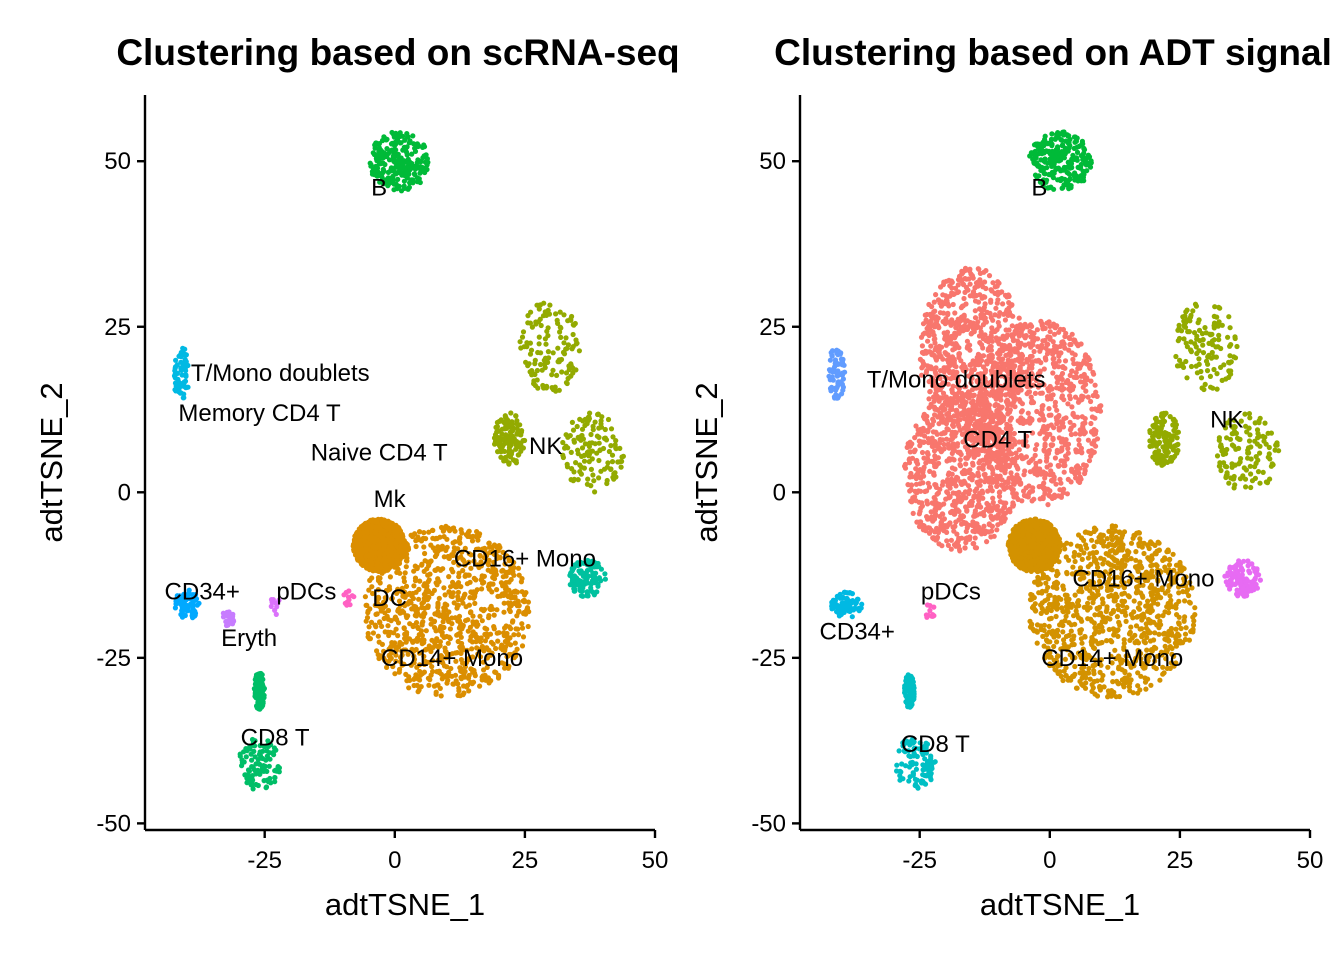  Describe the element at coordinates (389, 598) in the screenshot. I see `cluster-label: DC` at that location.